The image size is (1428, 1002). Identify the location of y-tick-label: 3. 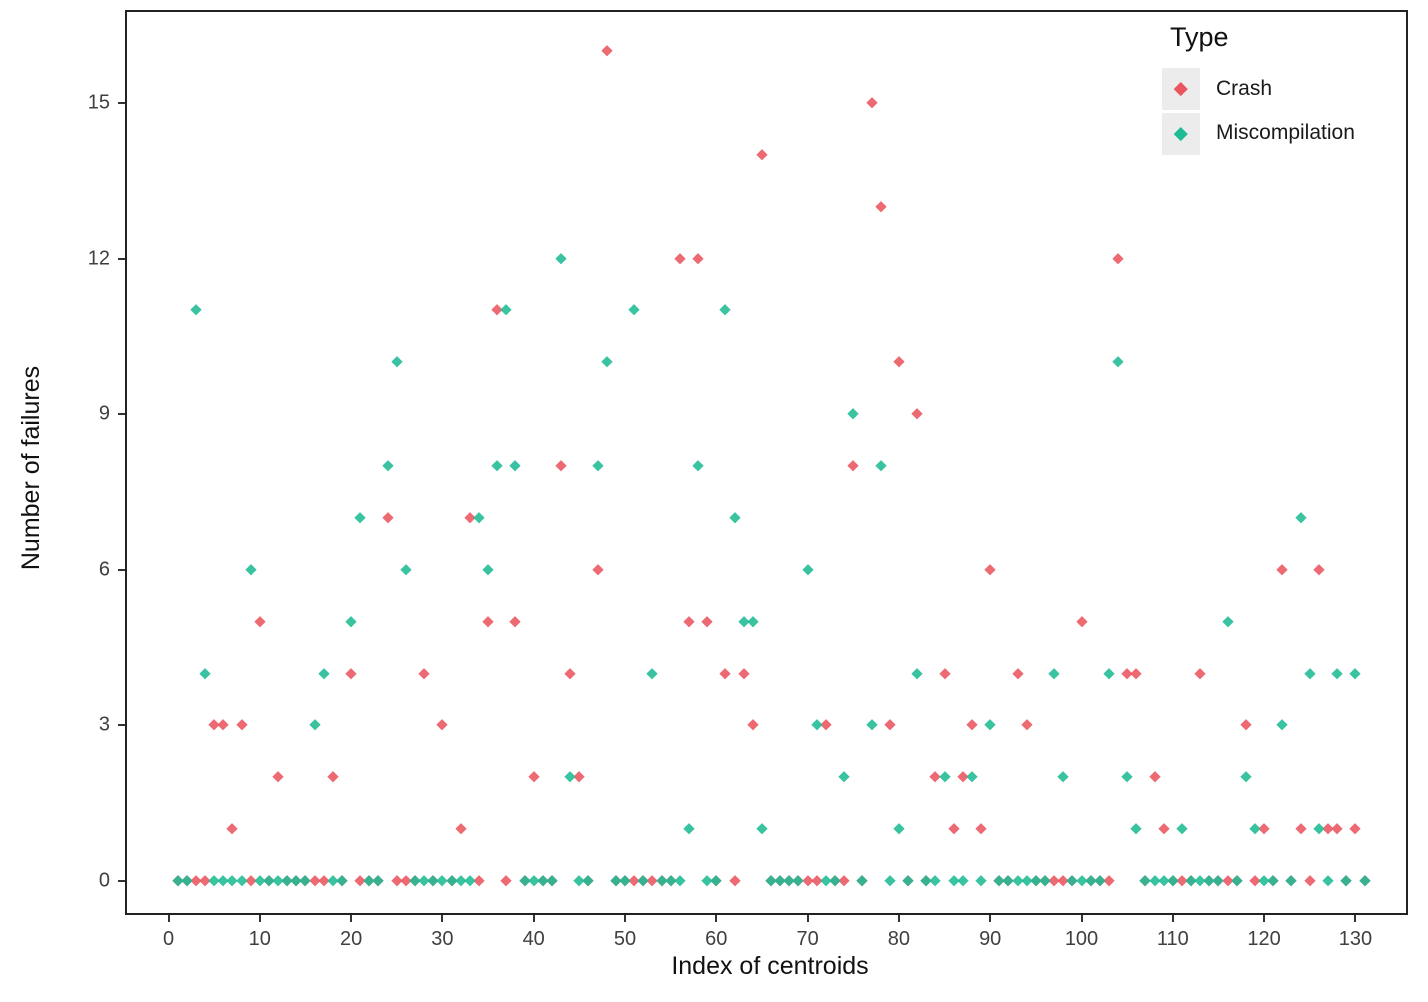
(104, 724).